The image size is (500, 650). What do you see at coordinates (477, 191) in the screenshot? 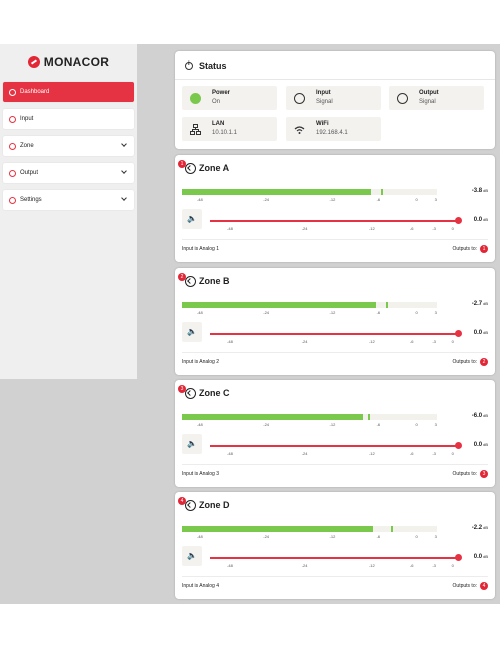
I see `level-value: -3.8` at bounding box center [477, 191].